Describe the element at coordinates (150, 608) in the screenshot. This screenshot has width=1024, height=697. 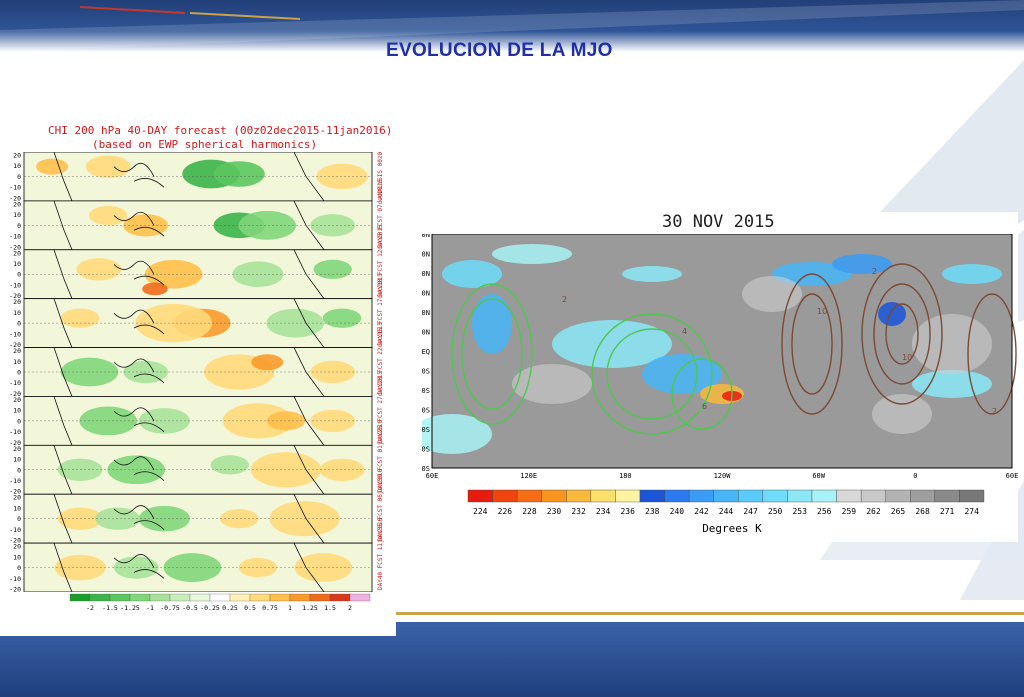
I see `colorbar-label: -1` at that location.